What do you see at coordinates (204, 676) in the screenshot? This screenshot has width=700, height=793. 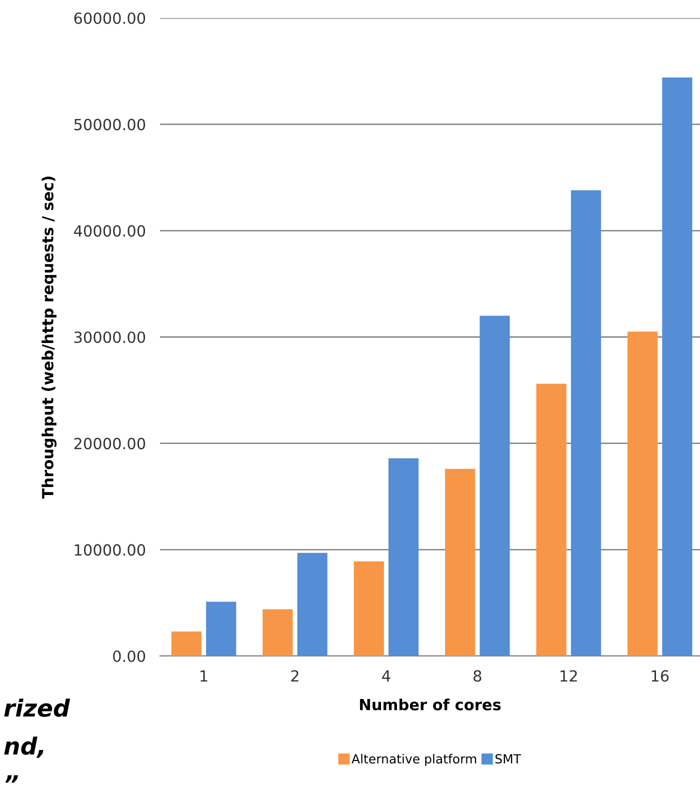 I see `x-tick-label: 1` at bounding box center [204, 676].